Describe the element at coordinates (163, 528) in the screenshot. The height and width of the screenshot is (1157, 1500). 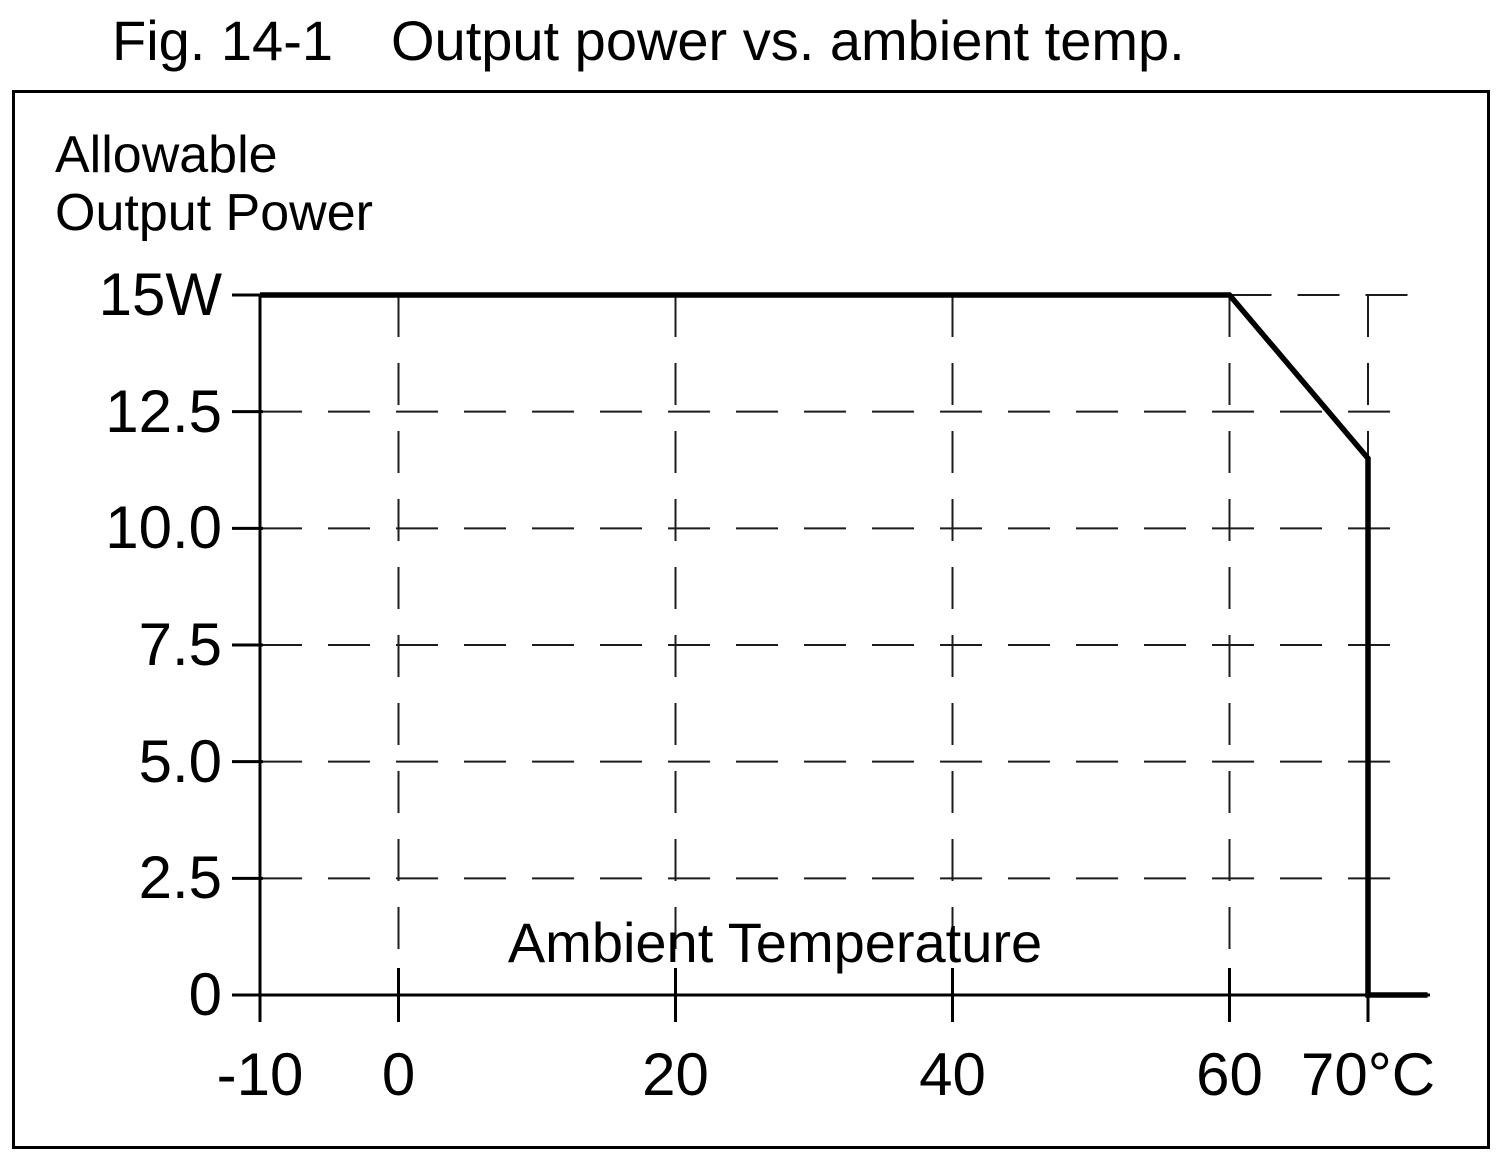
I see `y-tick-label: 10.0` at that location.